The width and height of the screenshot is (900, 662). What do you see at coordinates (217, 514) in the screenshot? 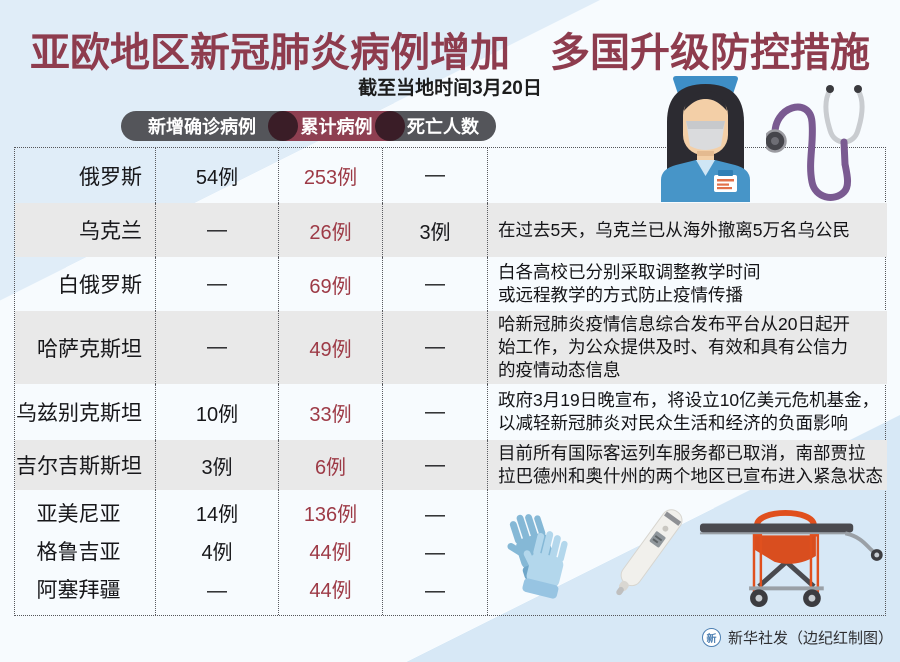
I see `new-cases-cell: 14例` at bounding box center [217, 514].